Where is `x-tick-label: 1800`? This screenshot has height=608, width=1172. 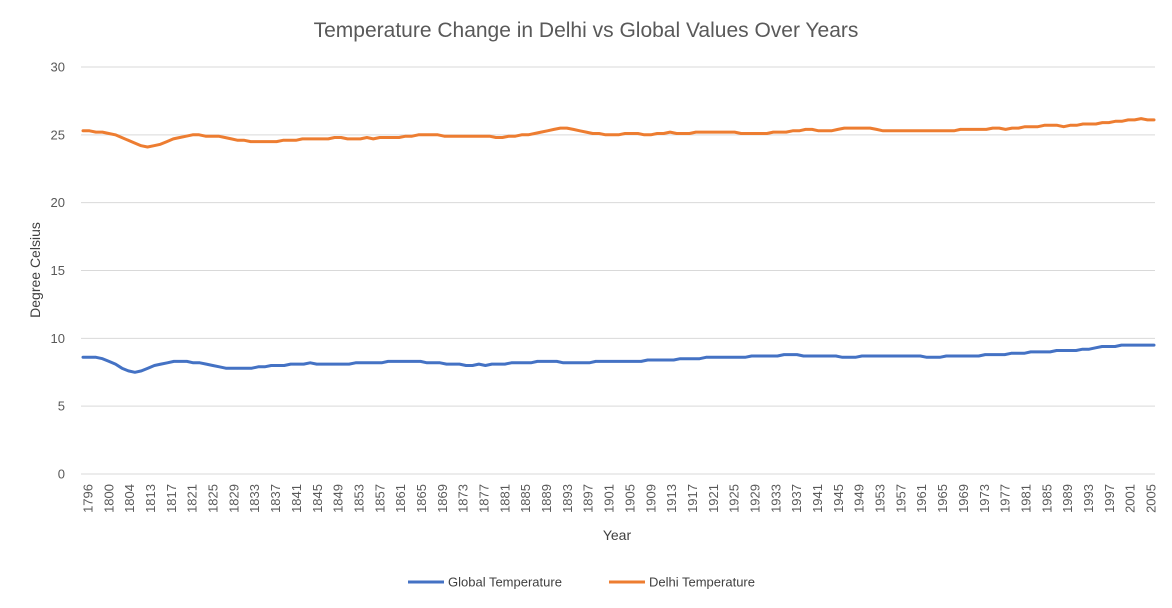 x-tick-label: 1800 is located at coordinates (108, 498).